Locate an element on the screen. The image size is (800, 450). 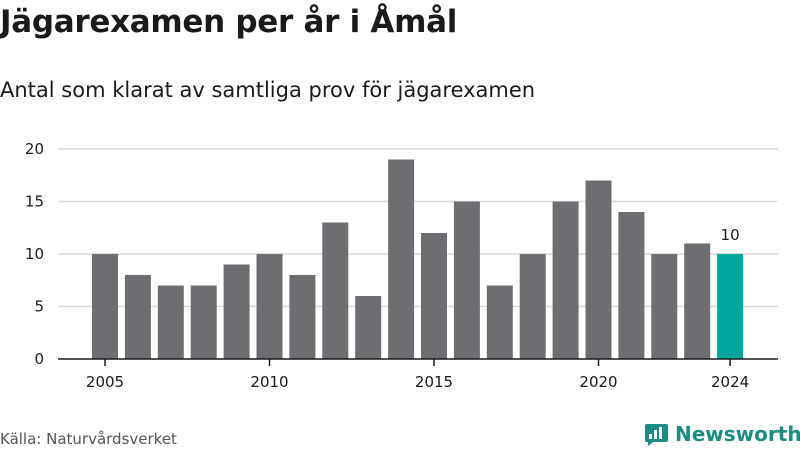
bar-2017 is located at coordinates (499, 322).